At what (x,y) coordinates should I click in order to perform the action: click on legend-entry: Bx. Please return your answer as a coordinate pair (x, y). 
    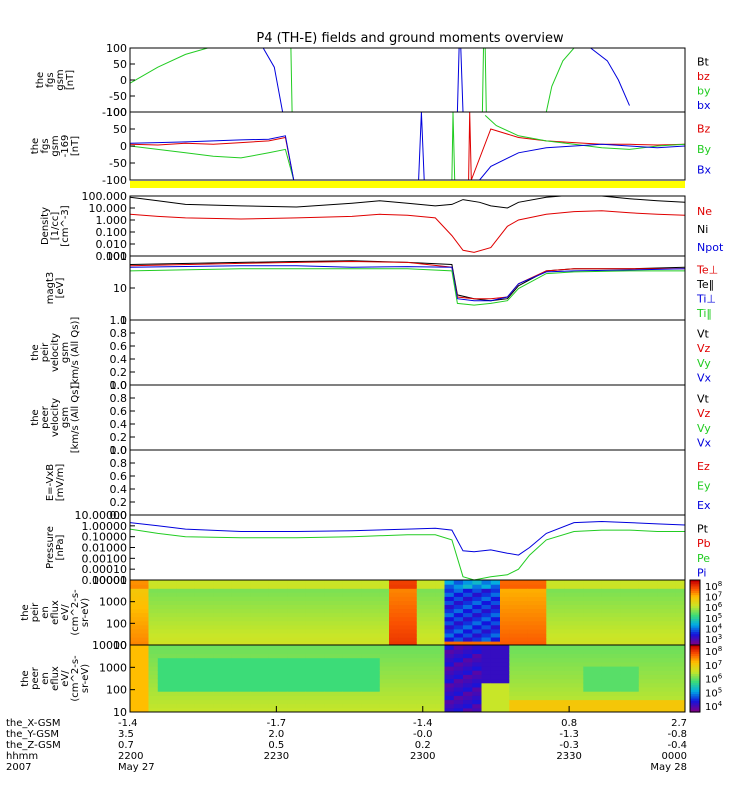
    Looking at the image, I should click on (704, 170).